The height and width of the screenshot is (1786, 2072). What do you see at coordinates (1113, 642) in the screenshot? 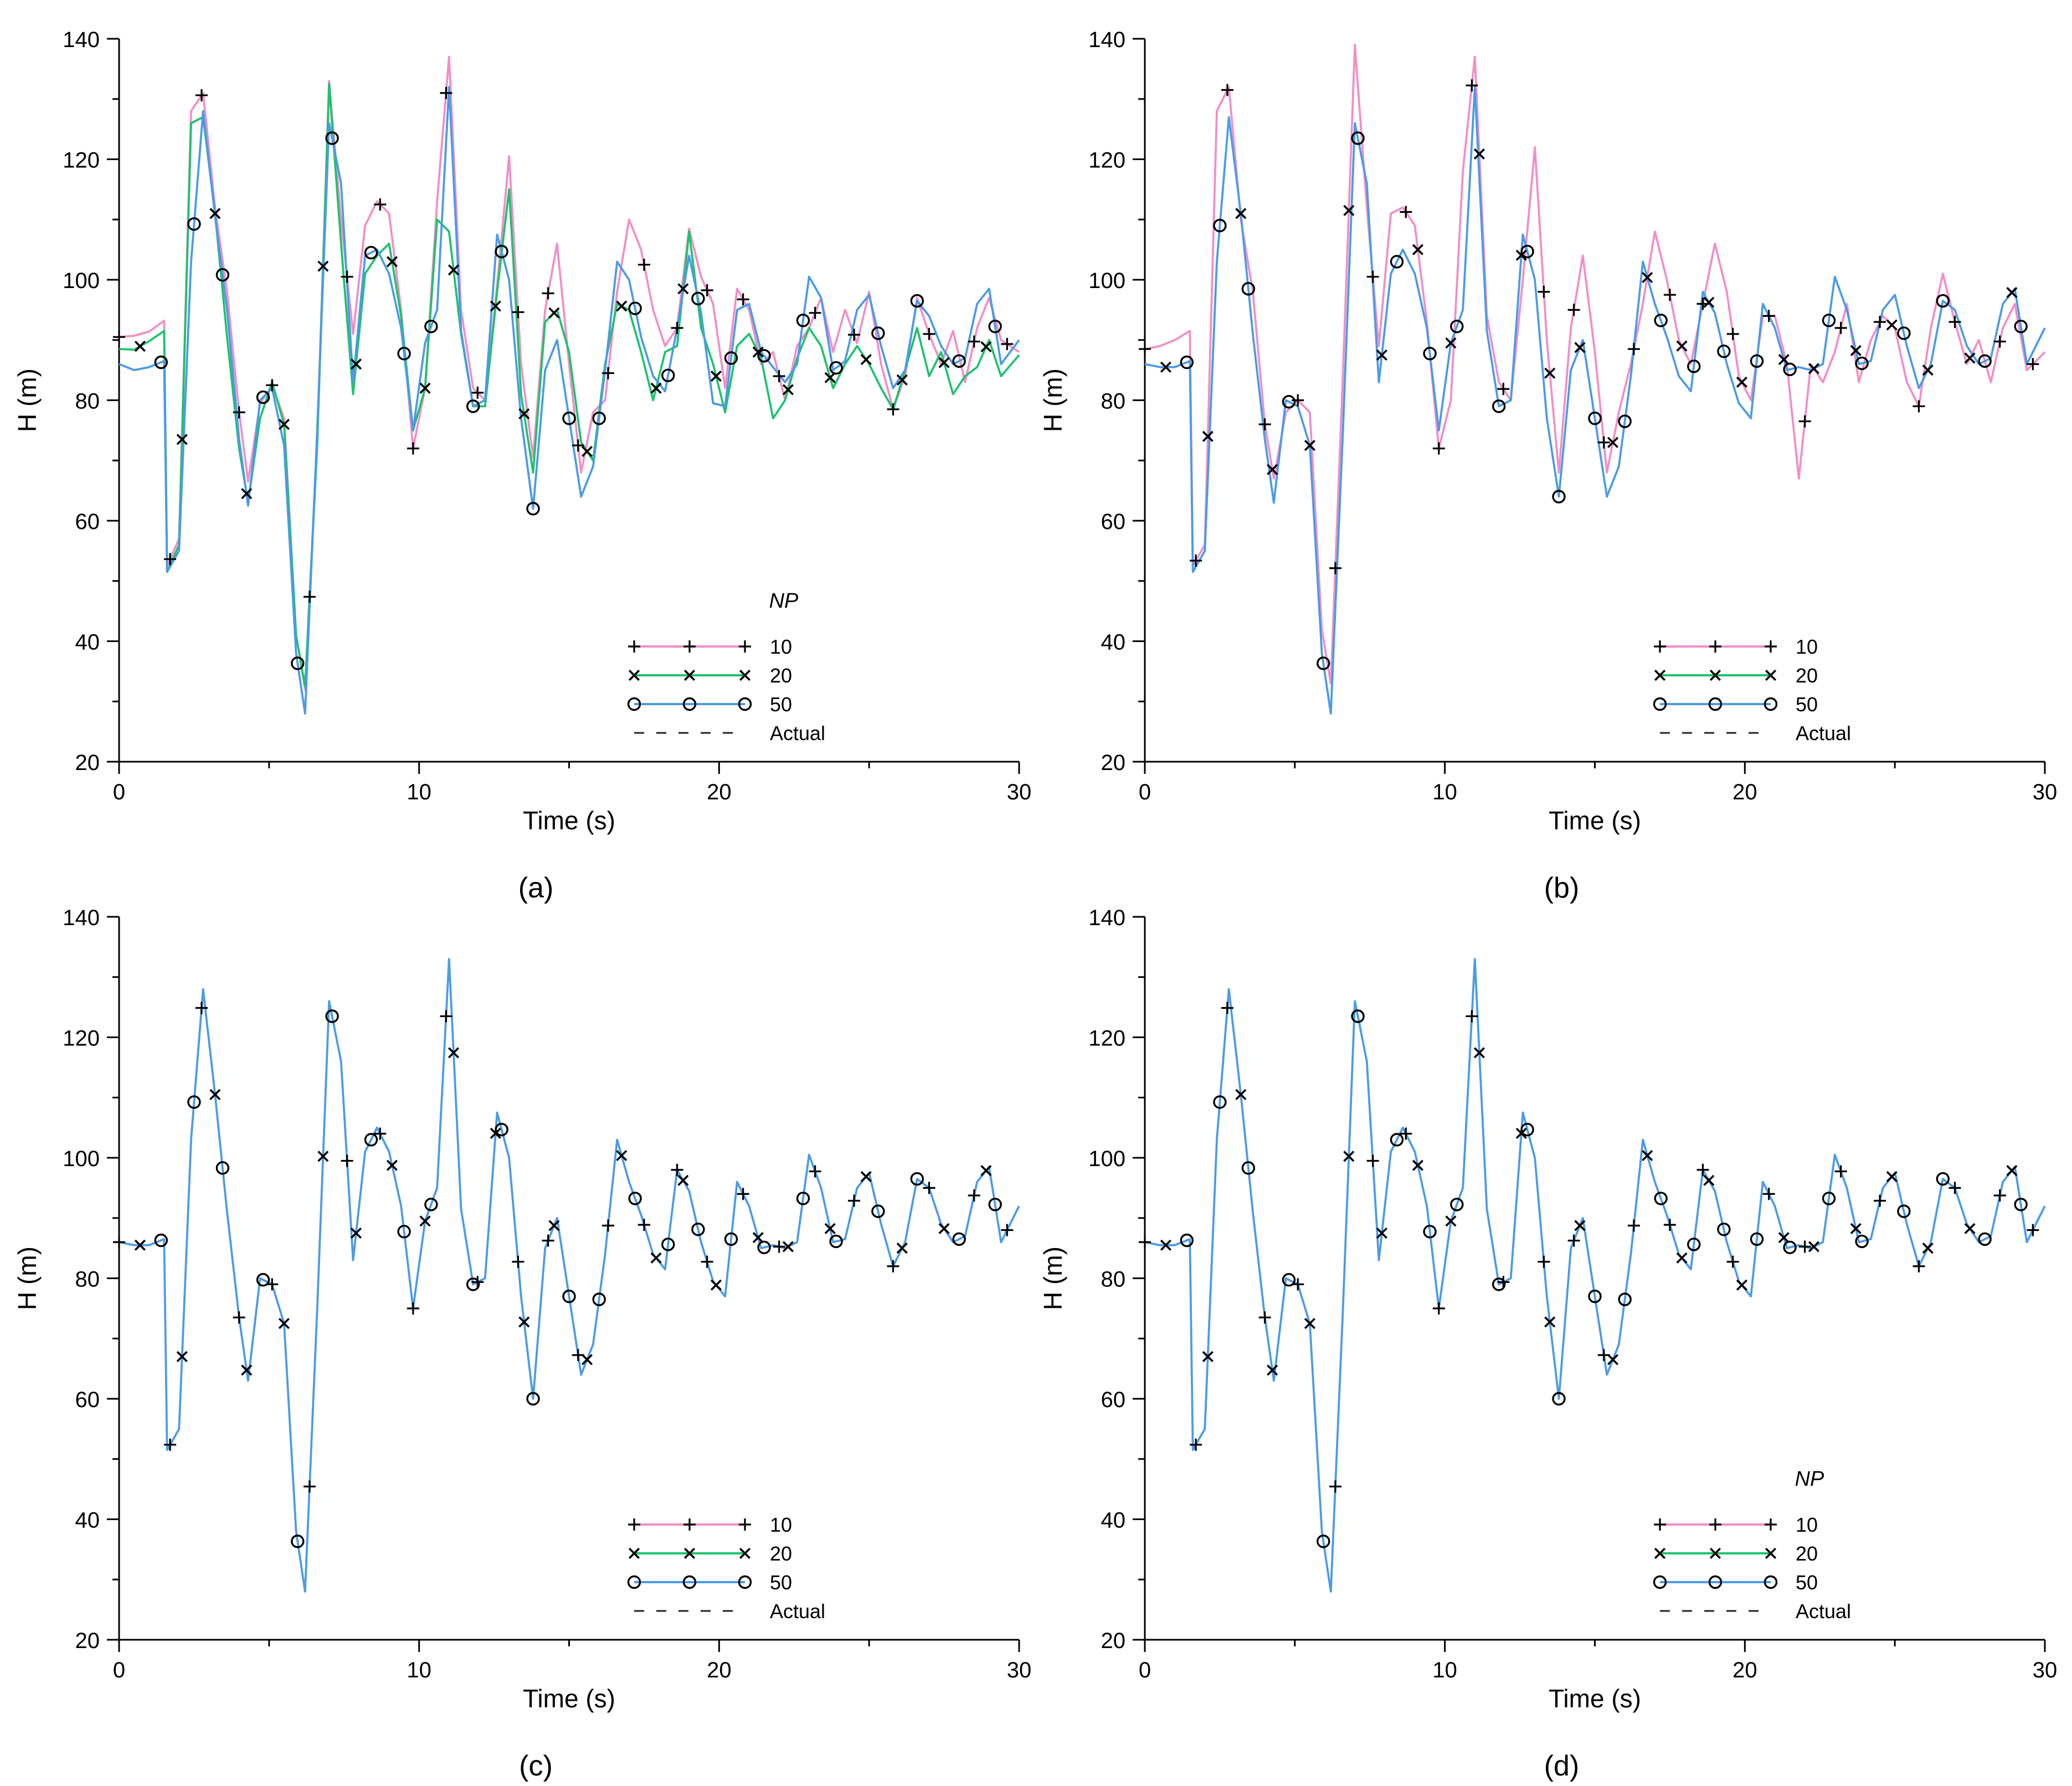
I see `y-tick-label: 40` at bounding box center [1113, 642].